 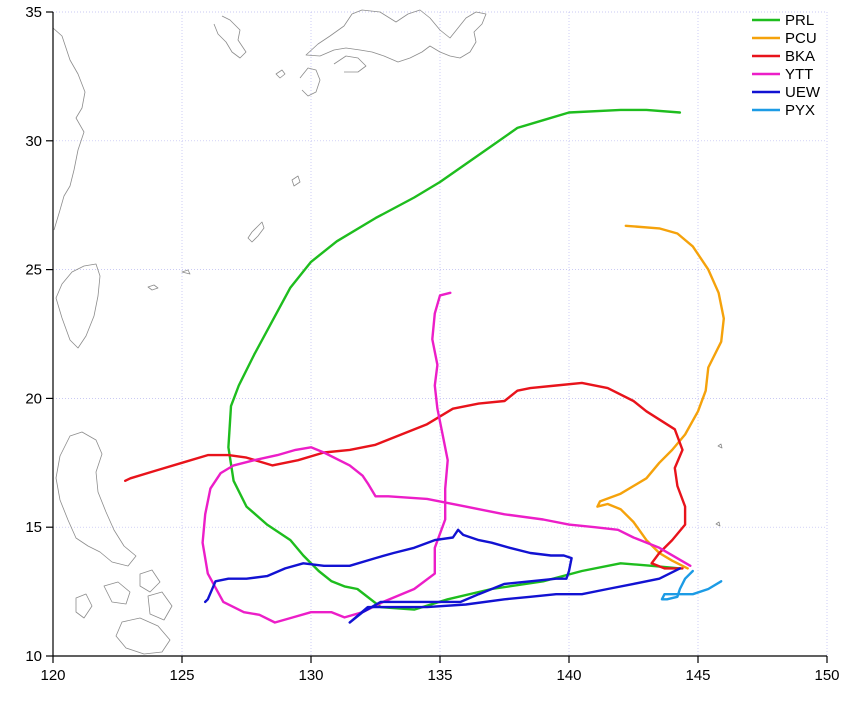 What do you see at coordinates (799, 20) in the screenshot?
I see `legend-label-prl: PRL` at bounding box center [799, 20].